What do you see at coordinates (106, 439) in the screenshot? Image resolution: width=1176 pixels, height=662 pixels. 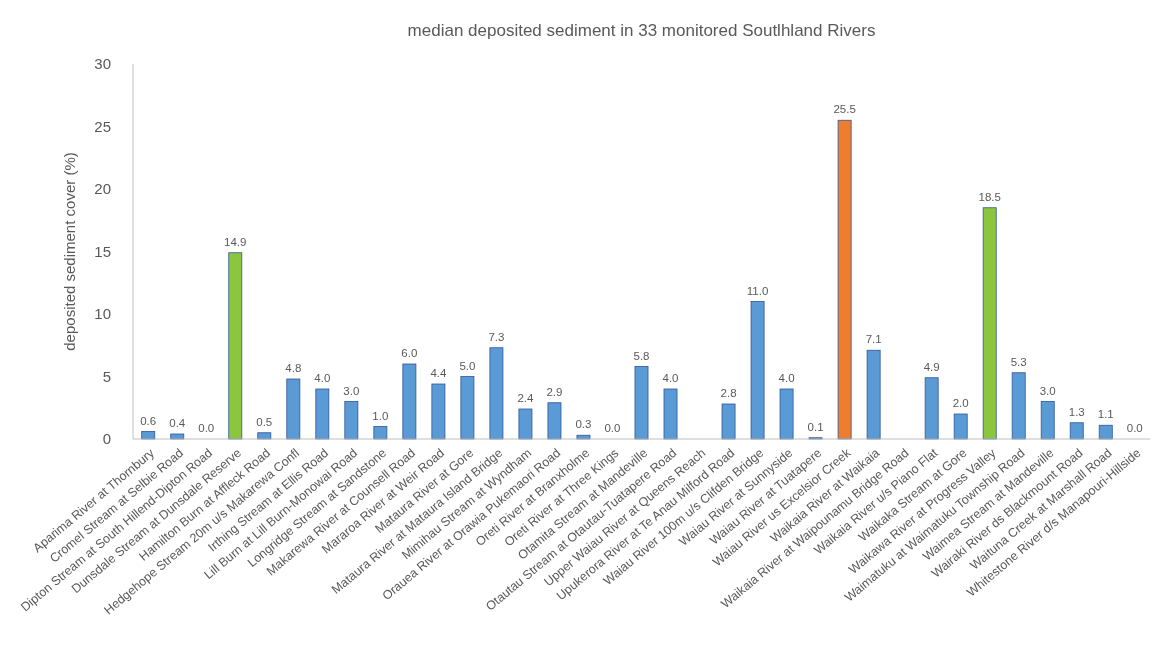 I see `y-tick-label: 0` at bounding box center [106, 439].